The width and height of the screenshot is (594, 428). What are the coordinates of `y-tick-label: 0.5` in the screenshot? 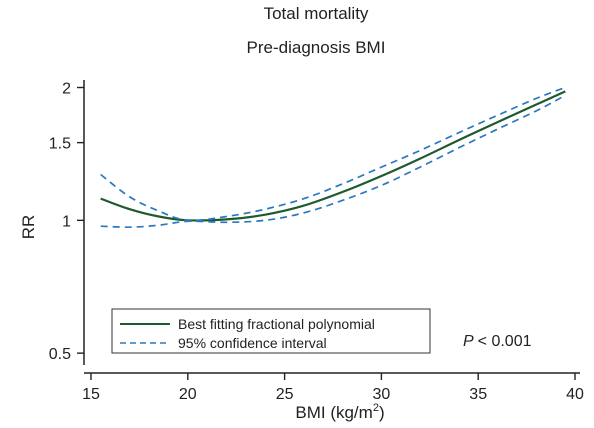 It's located at (60, 354).